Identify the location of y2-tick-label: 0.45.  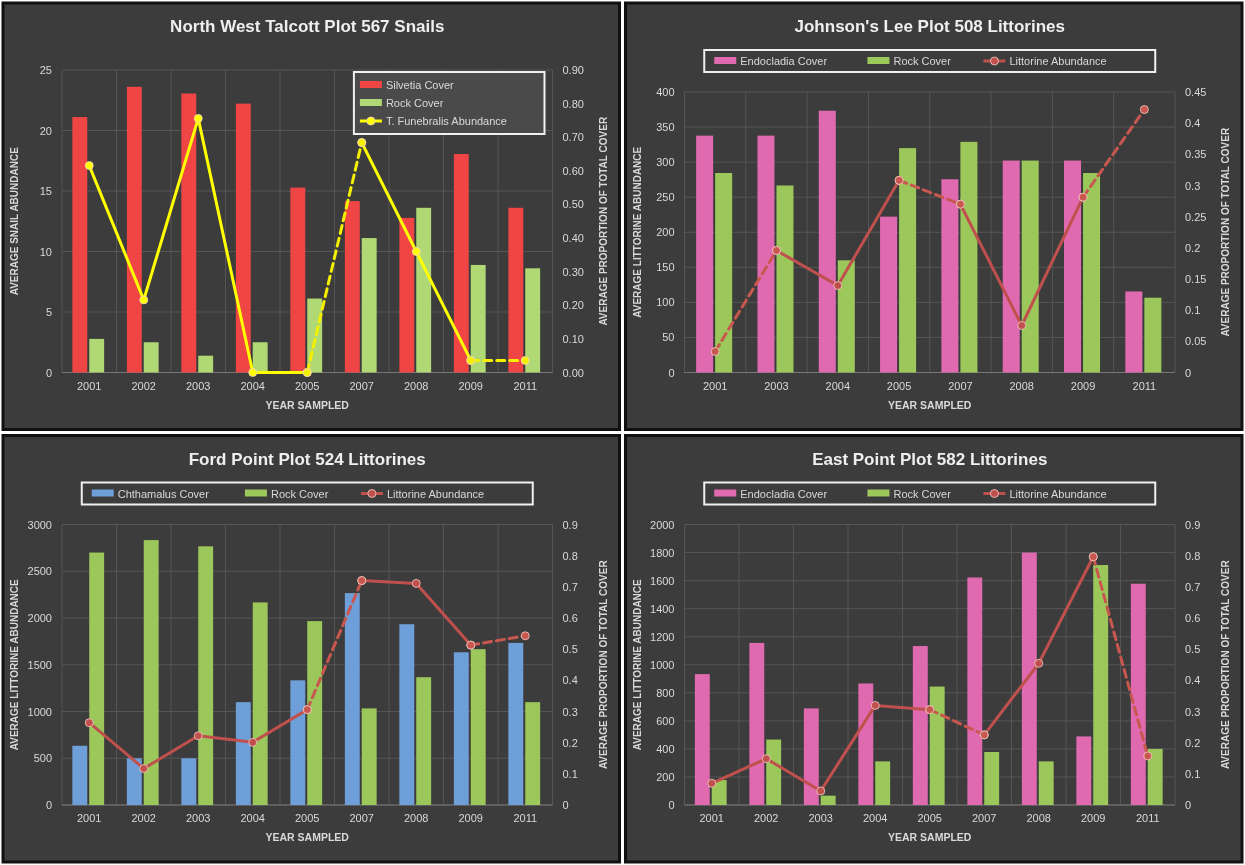
(1196, 92).